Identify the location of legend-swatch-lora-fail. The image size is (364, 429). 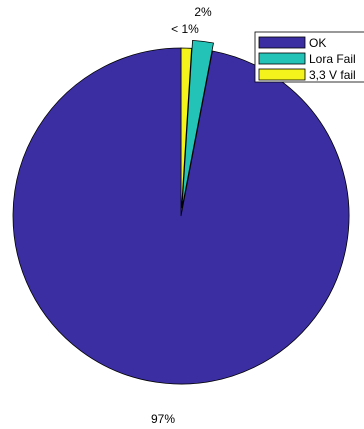
(282, 58).